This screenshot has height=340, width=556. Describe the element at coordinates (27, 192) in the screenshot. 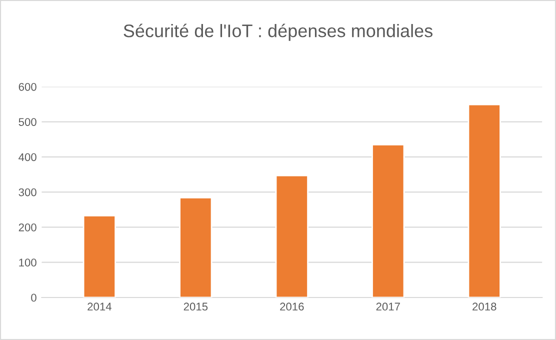

I see `y-tick-label: 300` at that location.